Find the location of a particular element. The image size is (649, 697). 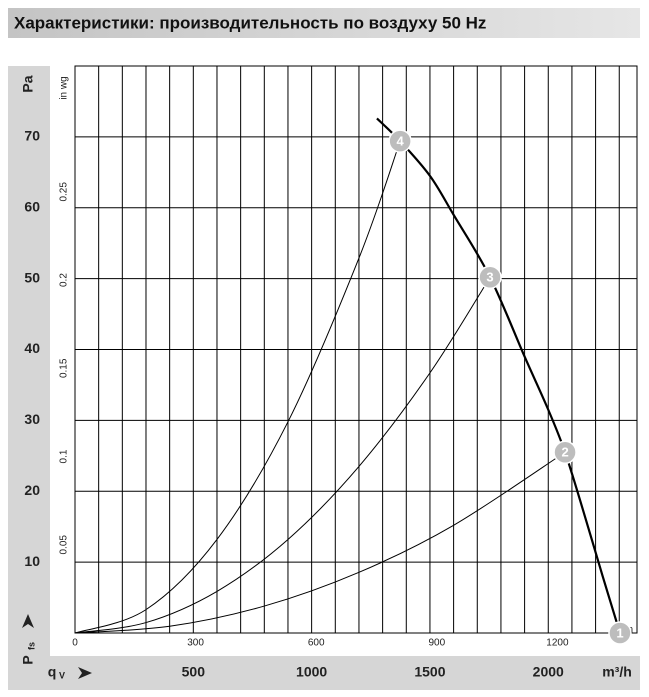

y2-tick-label: 0.2 is located at coordinates (64, 280).